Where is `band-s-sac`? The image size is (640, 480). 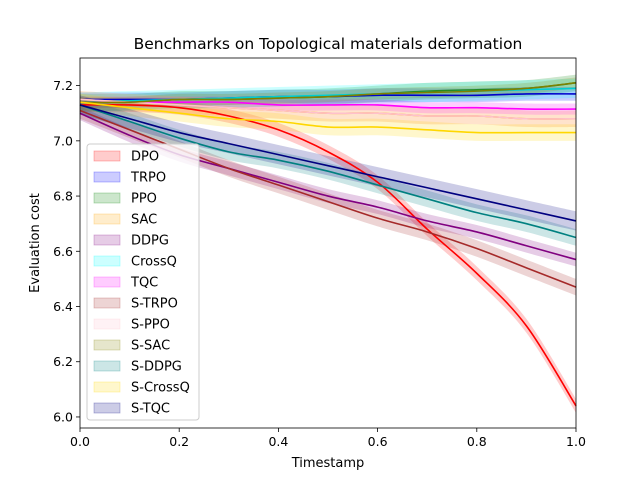 band-s-sac is located at coordinates (328, 92).